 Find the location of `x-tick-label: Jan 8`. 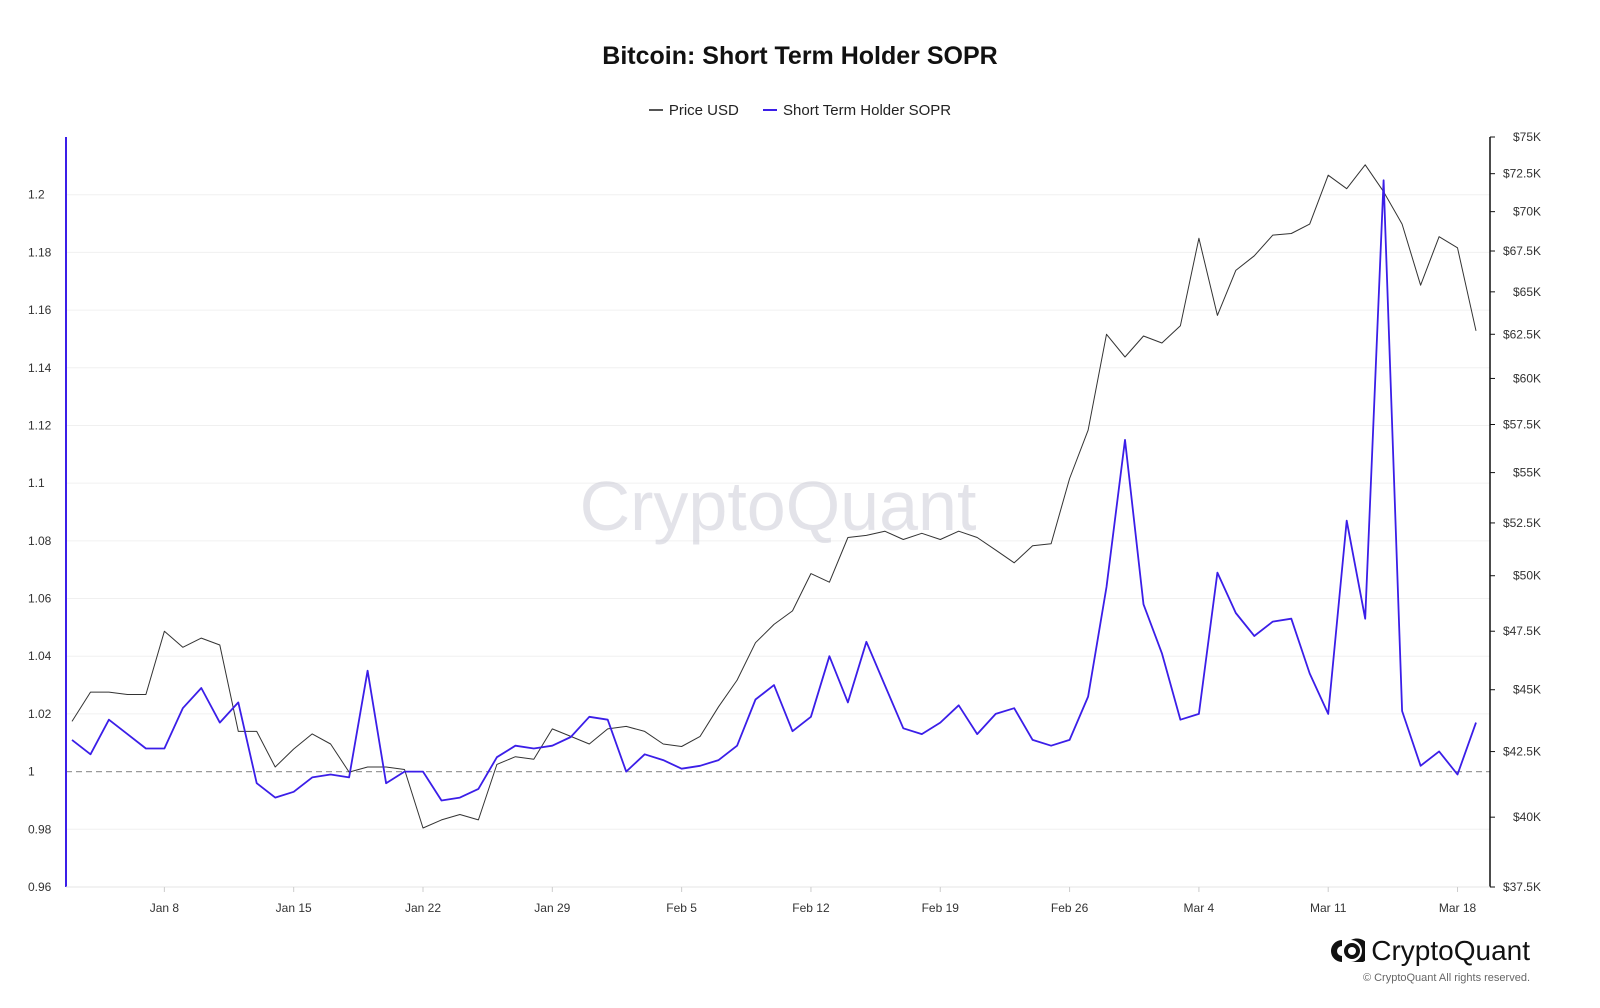

x-tick-label: Jan 8 is located at coordinates (165, 908).